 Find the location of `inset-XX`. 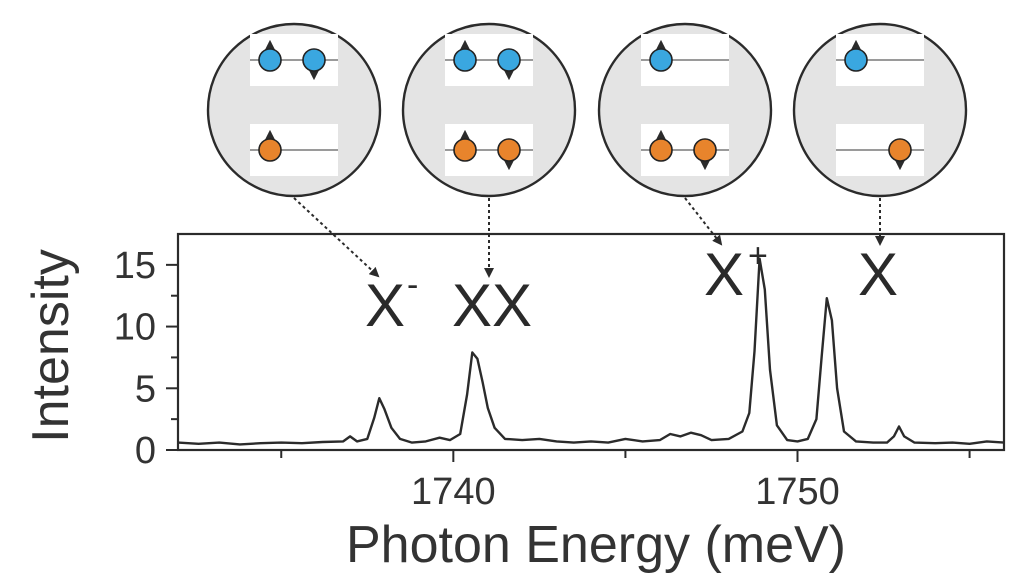

inset-XX is located at coordinates (489, 150).